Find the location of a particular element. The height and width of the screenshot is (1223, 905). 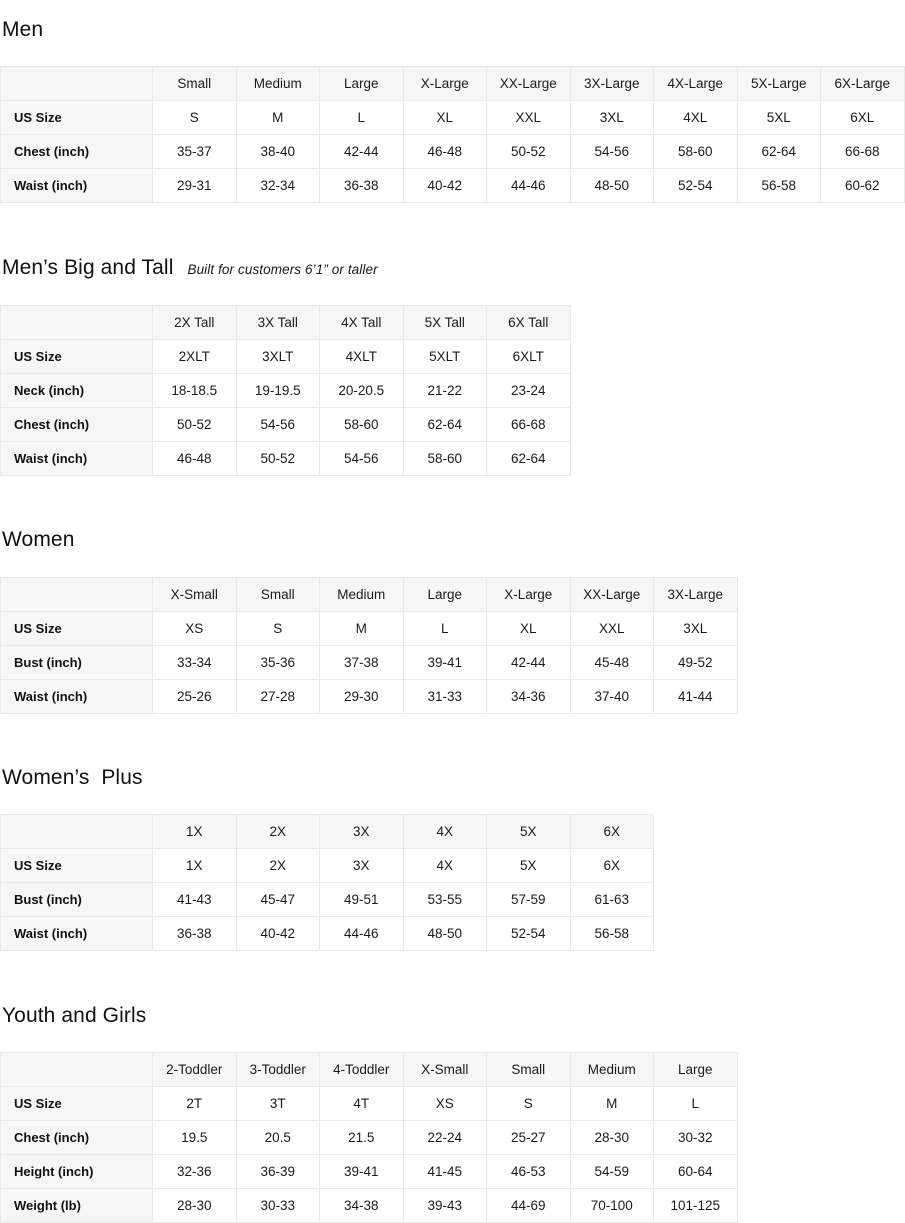

table-cell: 21-22 is located at coordinates (444, 390).